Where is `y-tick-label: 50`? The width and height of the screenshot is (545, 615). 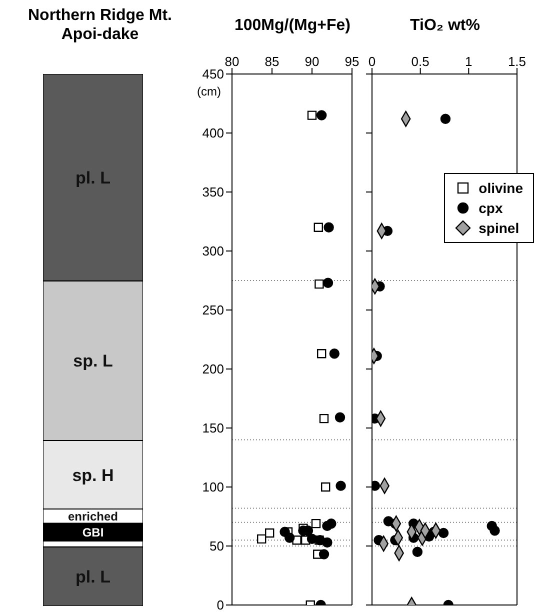
y-tick-label: 50 is located at coordinates (217, 546).